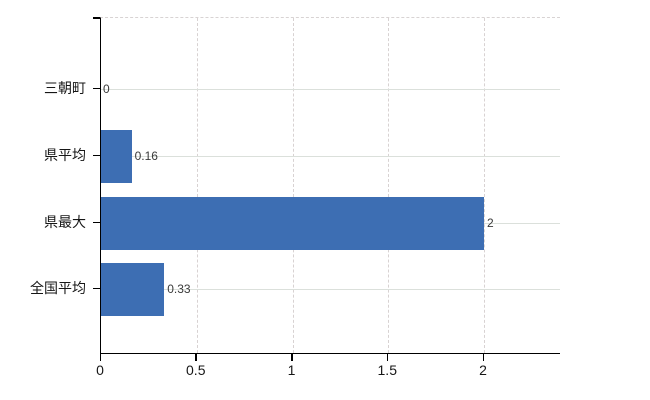  What do you see at coordinates (58, 288) in the screenshot?
I see `category-label: 全国平均` at bounding box center [58, 288].